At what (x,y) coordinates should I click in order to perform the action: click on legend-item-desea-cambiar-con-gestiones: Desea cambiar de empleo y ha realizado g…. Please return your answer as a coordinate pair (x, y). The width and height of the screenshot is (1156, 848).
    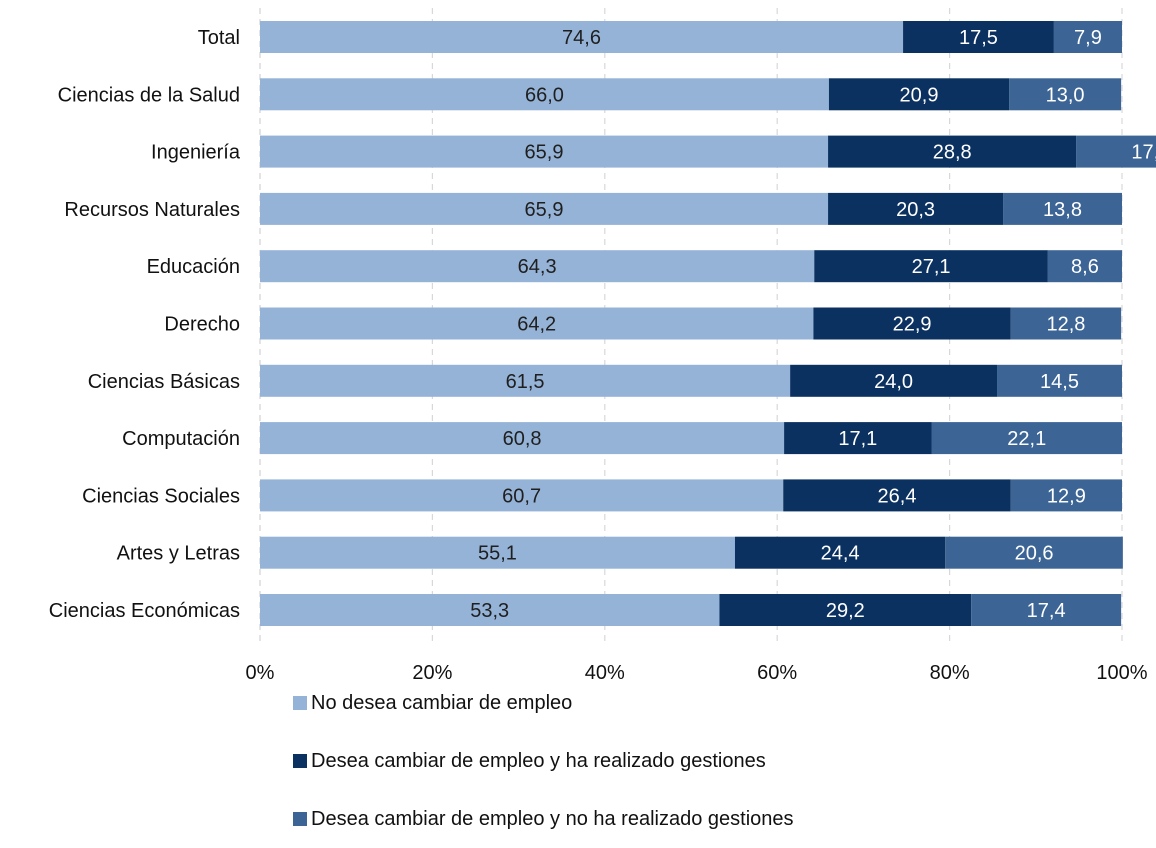
    Looking at the image, I should click on (673, 761).